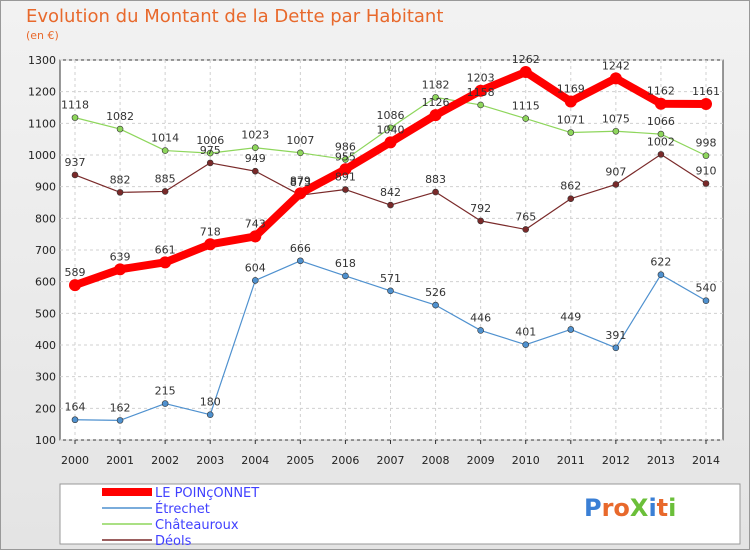  I want to click on data-label: 1082, so click(120, 116).